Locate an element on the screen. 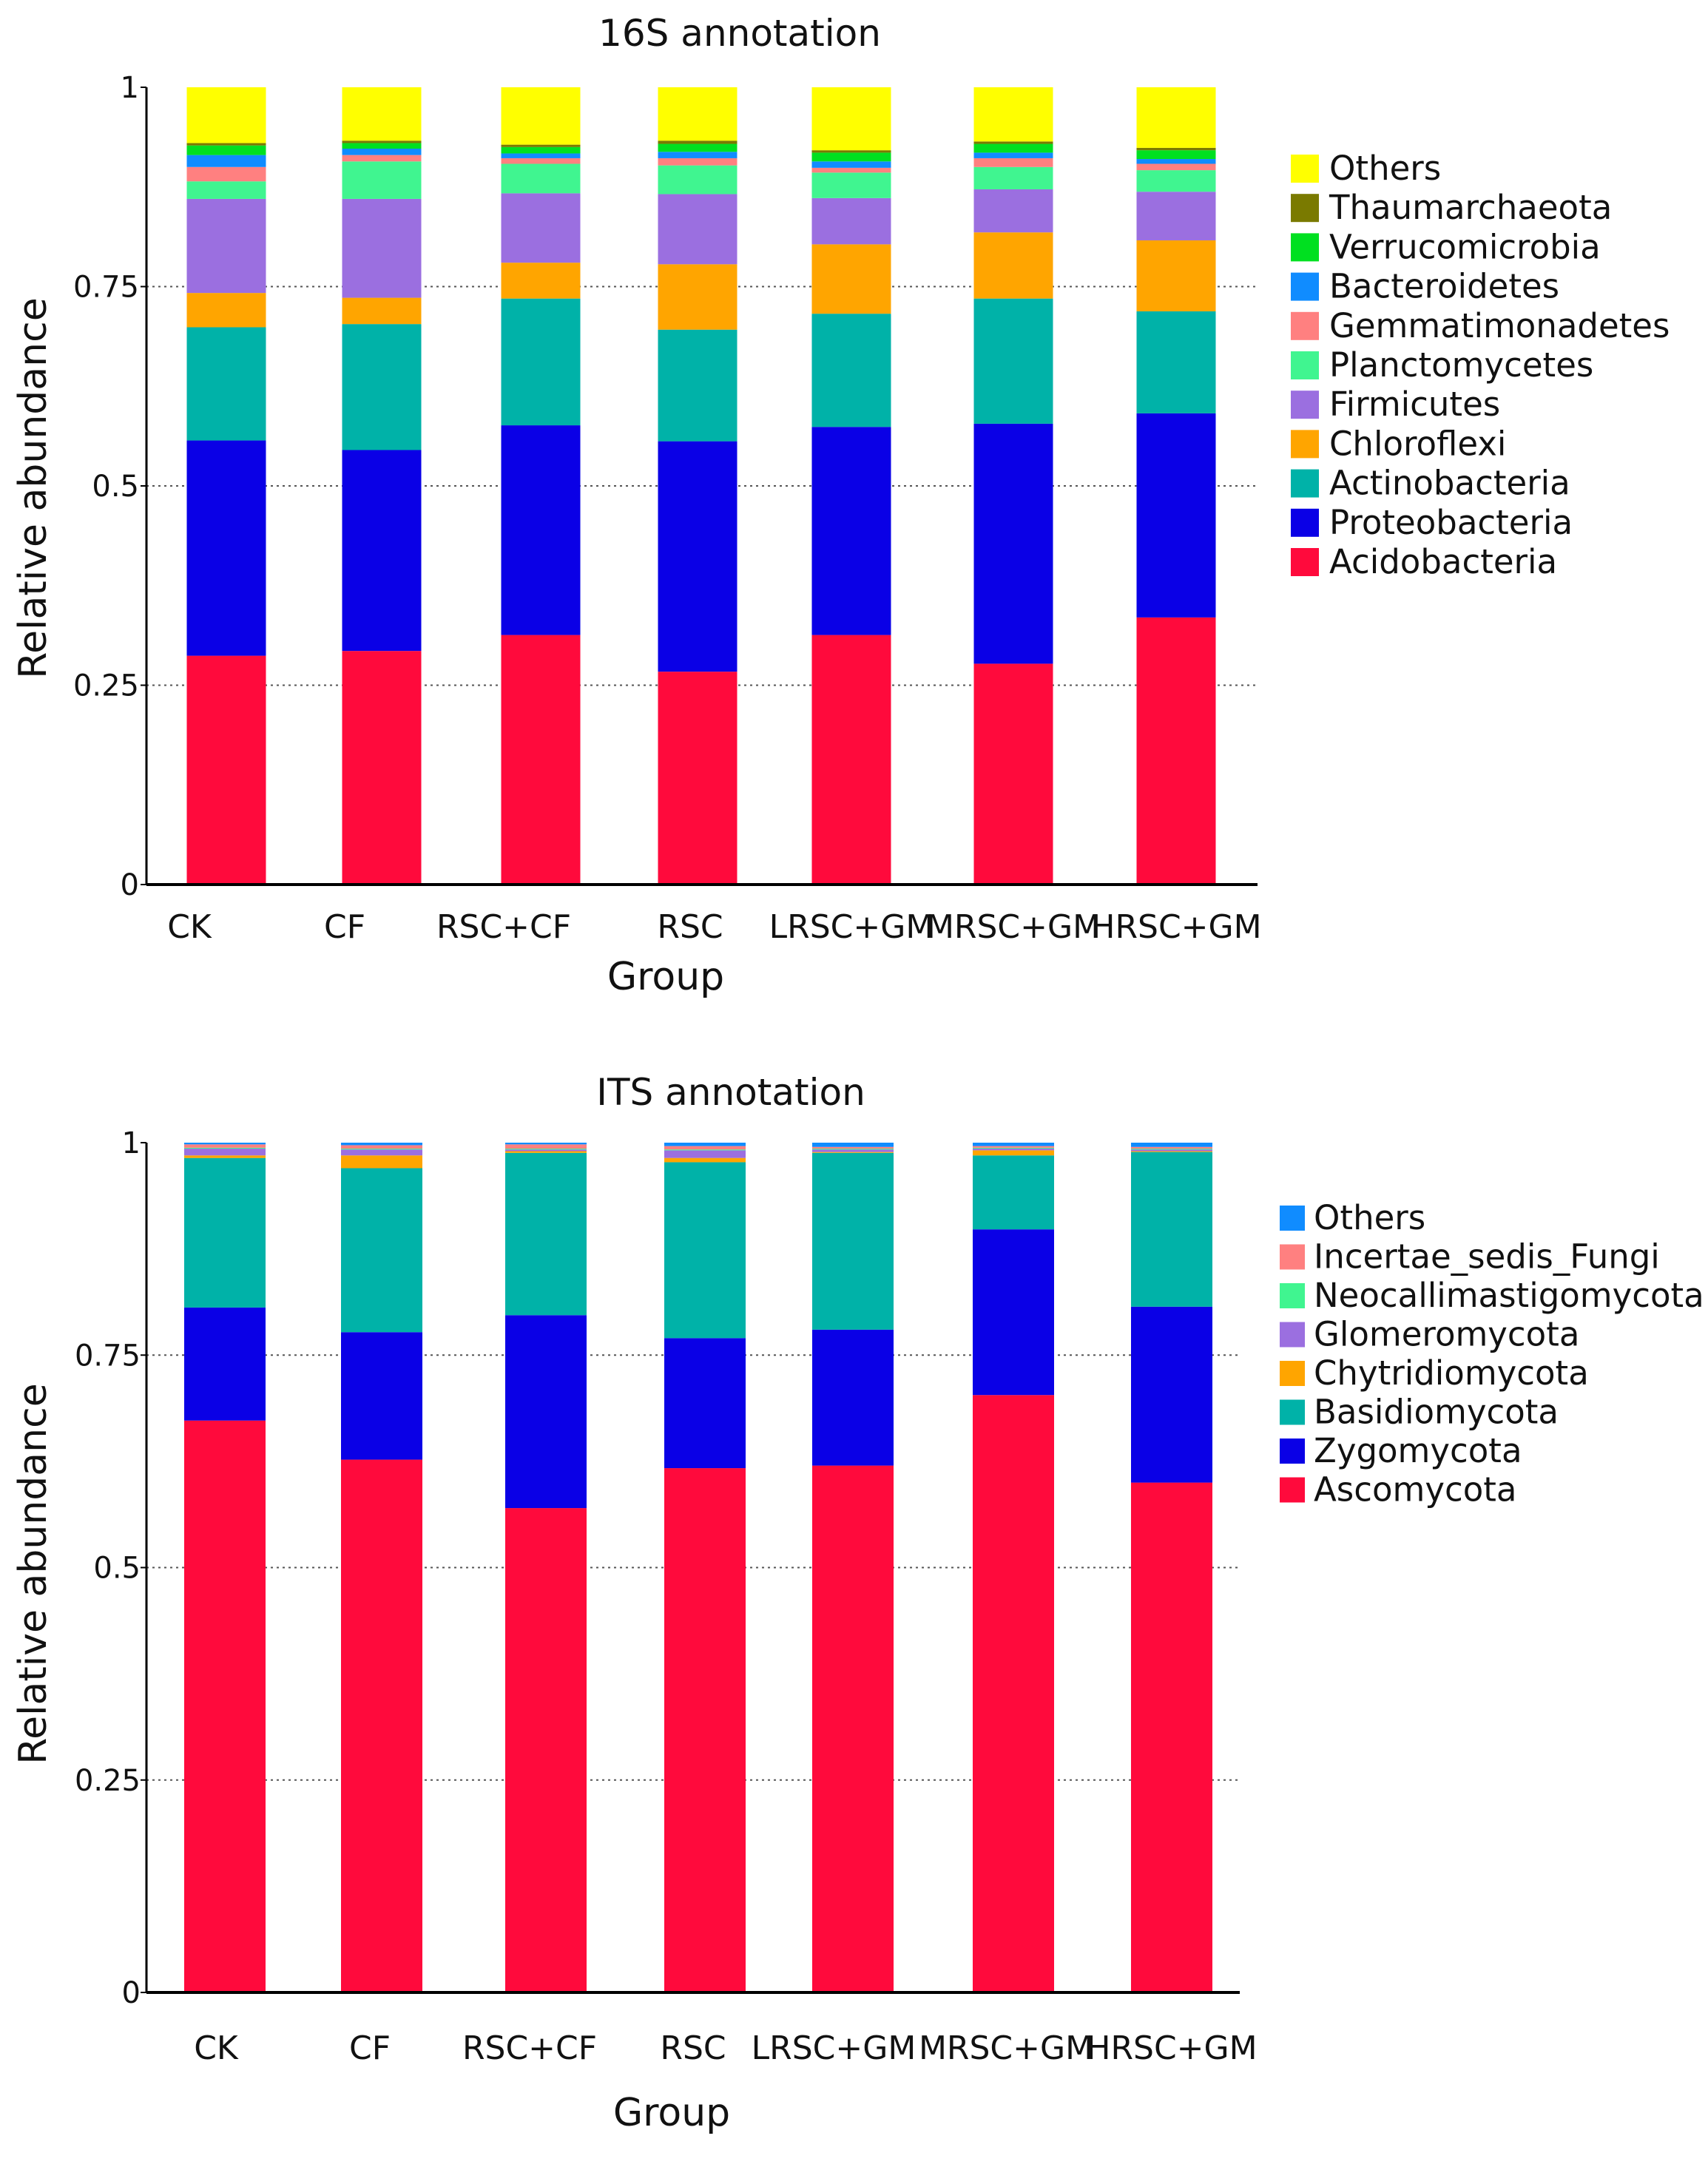 This screenshot has width=1708, height=2167. x-category-label: LRSC+GM is located at coordinates (834, 2048).